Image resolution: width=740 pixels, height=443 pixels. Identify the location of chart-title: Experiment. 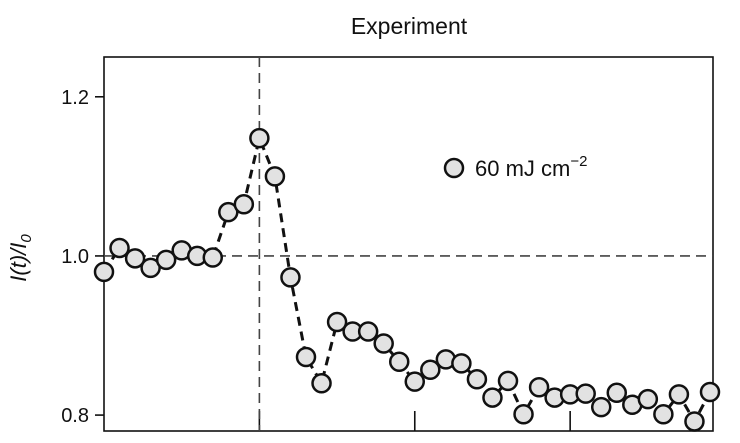
(409, 26).